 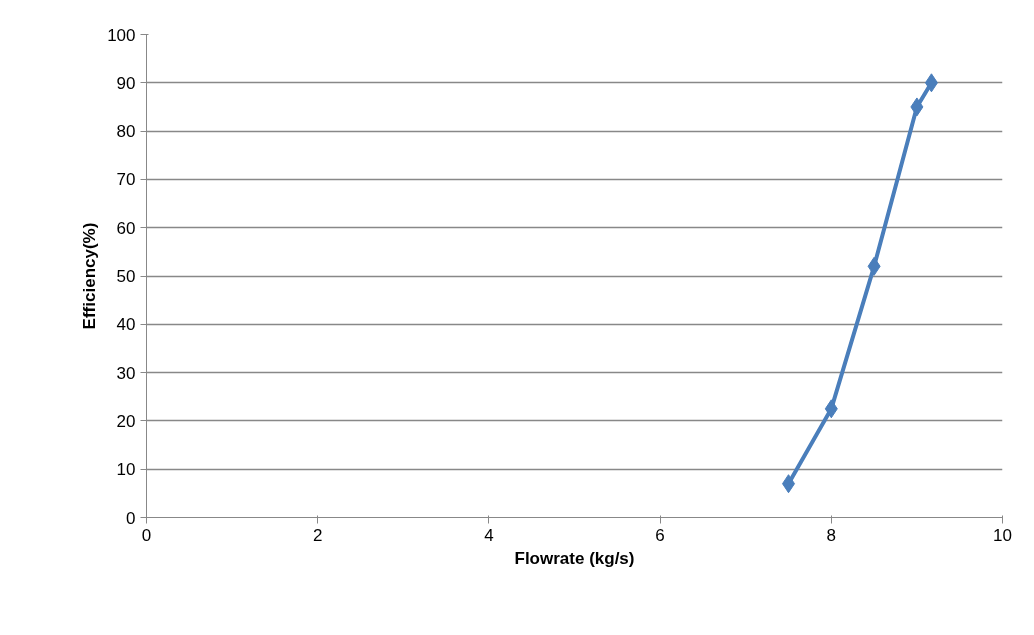 I want to click on y-tick-label: 100, so click(x=121, y=35).